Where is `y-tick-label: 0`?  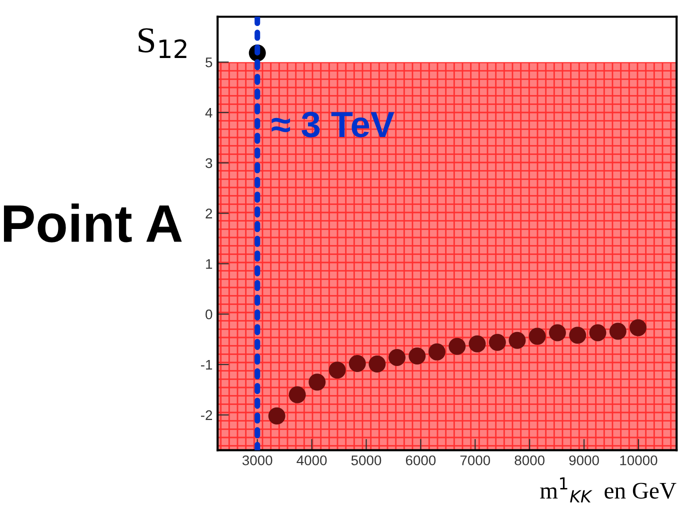 y-tick-label: 0 is located at coordinates (209, 314).